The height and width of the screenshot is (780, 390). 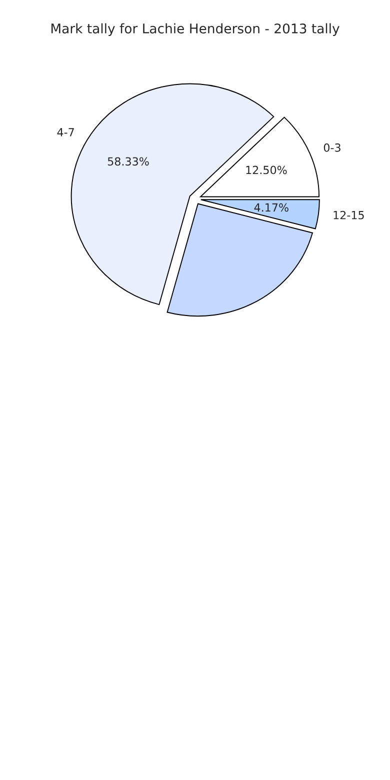 What do you see at coordinates (128, 161) in the screenshot?
I see `data-label: 58.33%` at bounding box center [128, 161].